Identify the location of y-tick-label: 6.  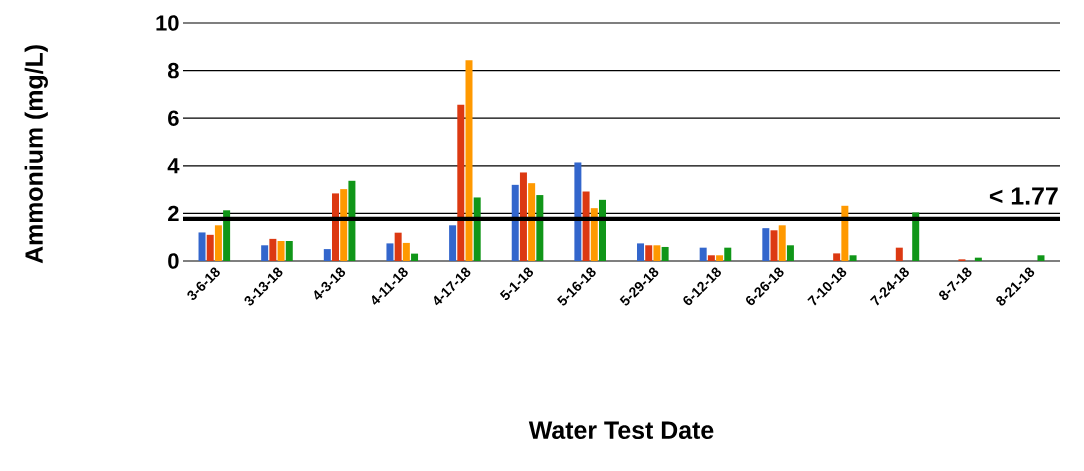
(173, 118).